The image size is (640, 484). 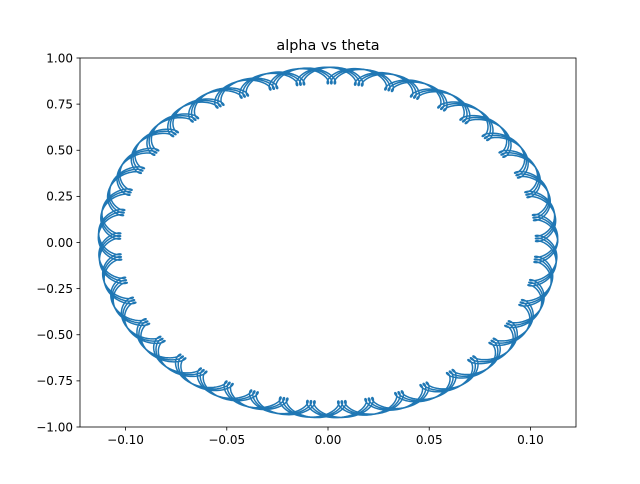 What do you see at coordinates (125, 440) in the screenshot?
I see `x-tick-label: −0.10` at bounding box center [125, 440].